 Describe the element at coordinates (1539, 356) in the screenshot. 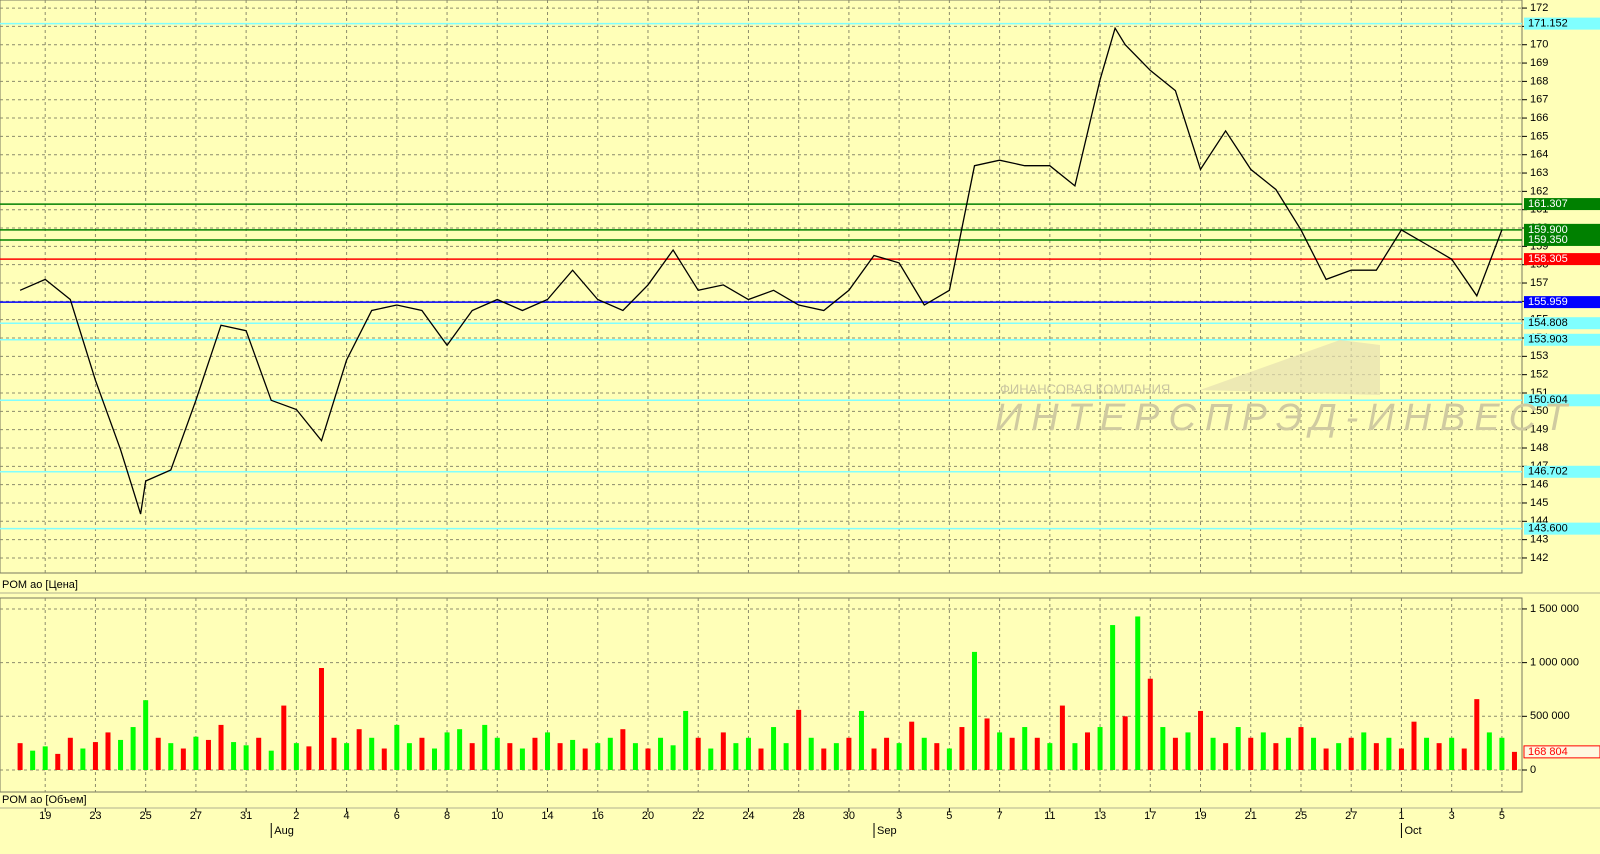

I see `y-tick-label: 153` at that location.